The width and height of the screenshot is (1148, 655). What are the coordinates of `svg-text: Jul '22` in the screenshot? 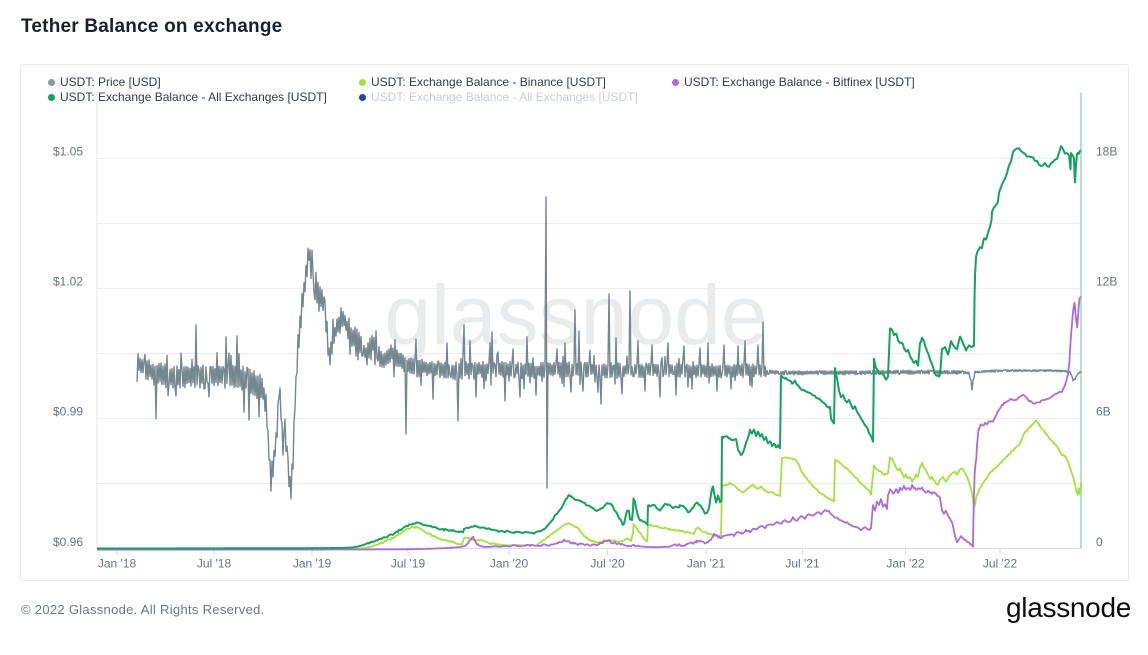 It's located at (1000, 564).